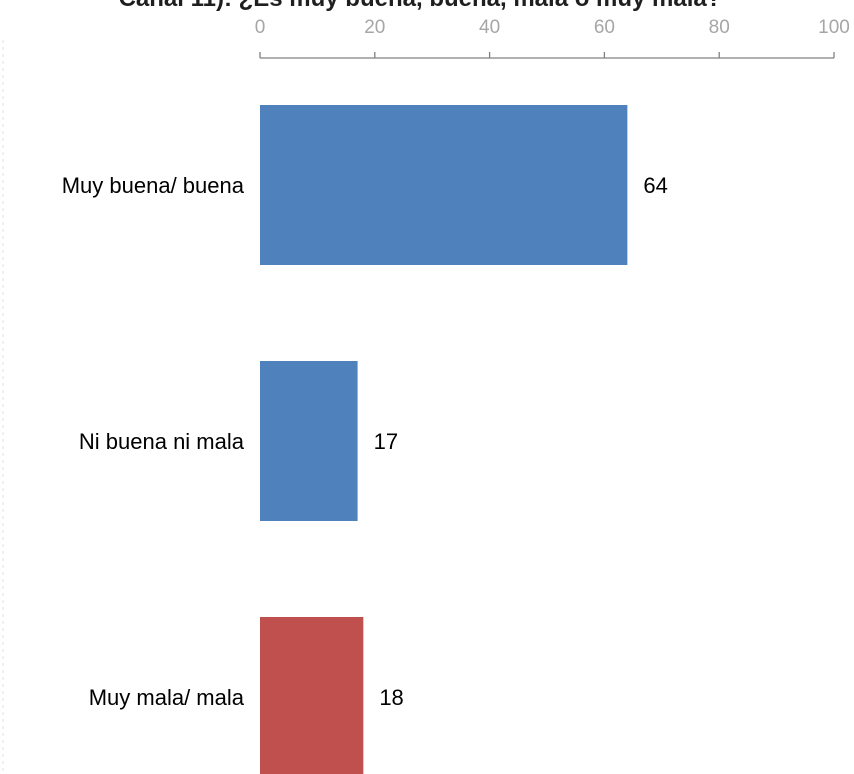 This screenshot has width=854, height=774. I want to click on x-tick-label: 100, so click(834, 27).